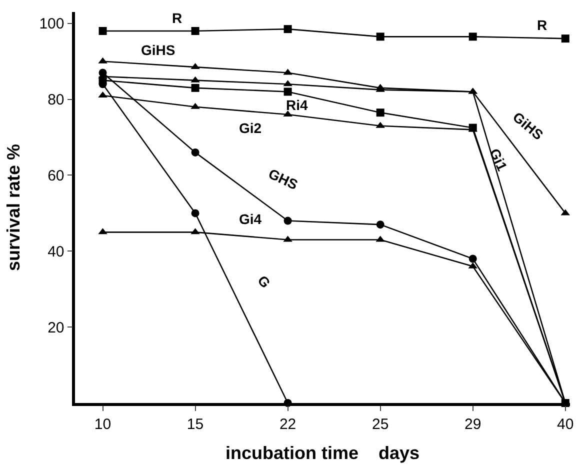 The width and height of the screenshot is (586, 473). I want to click on text: R, so click(542, 25).